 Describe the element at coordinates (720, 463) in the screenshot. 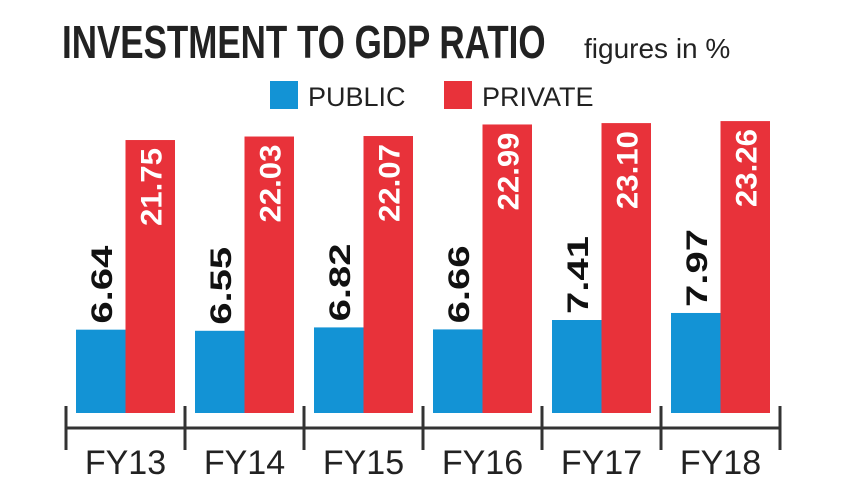

I see `x-tick-label: FY18` at that location.